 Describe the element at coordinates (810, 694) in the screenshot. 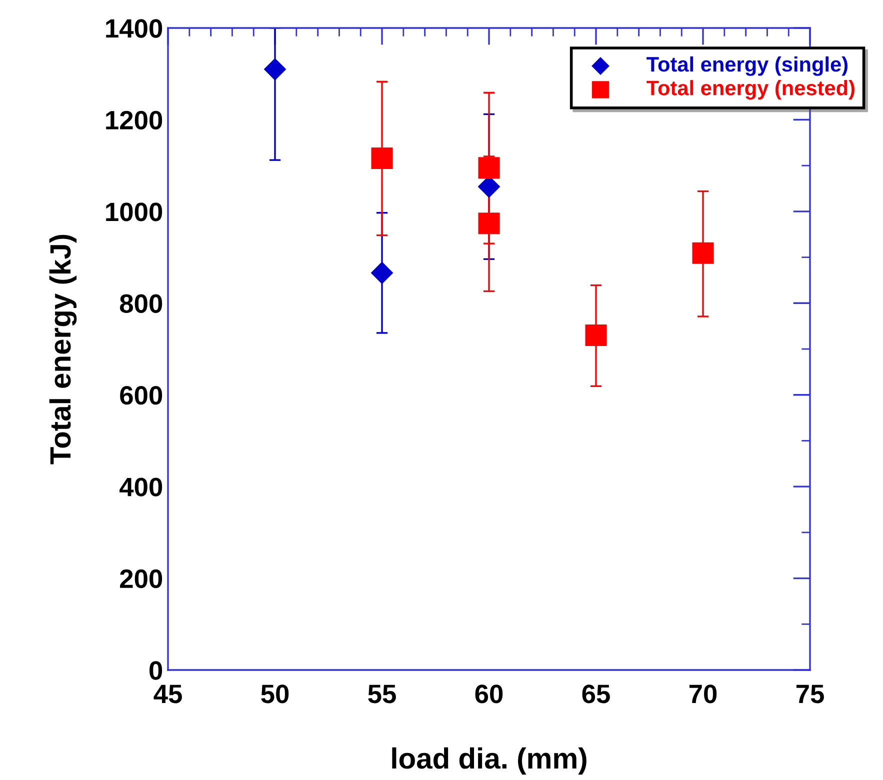

I see `x-tick-label: 75` at that location.